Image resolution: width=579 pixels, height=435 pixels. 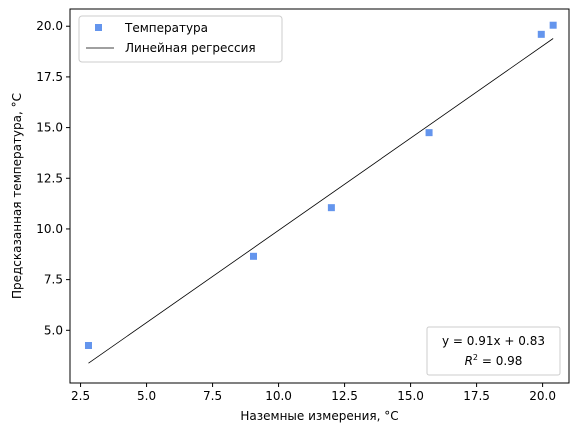 What do you see at coordinates (80, 396) in the screenshot?
I see `x-tick-label: 2.5` at bounding box center [80, 396].